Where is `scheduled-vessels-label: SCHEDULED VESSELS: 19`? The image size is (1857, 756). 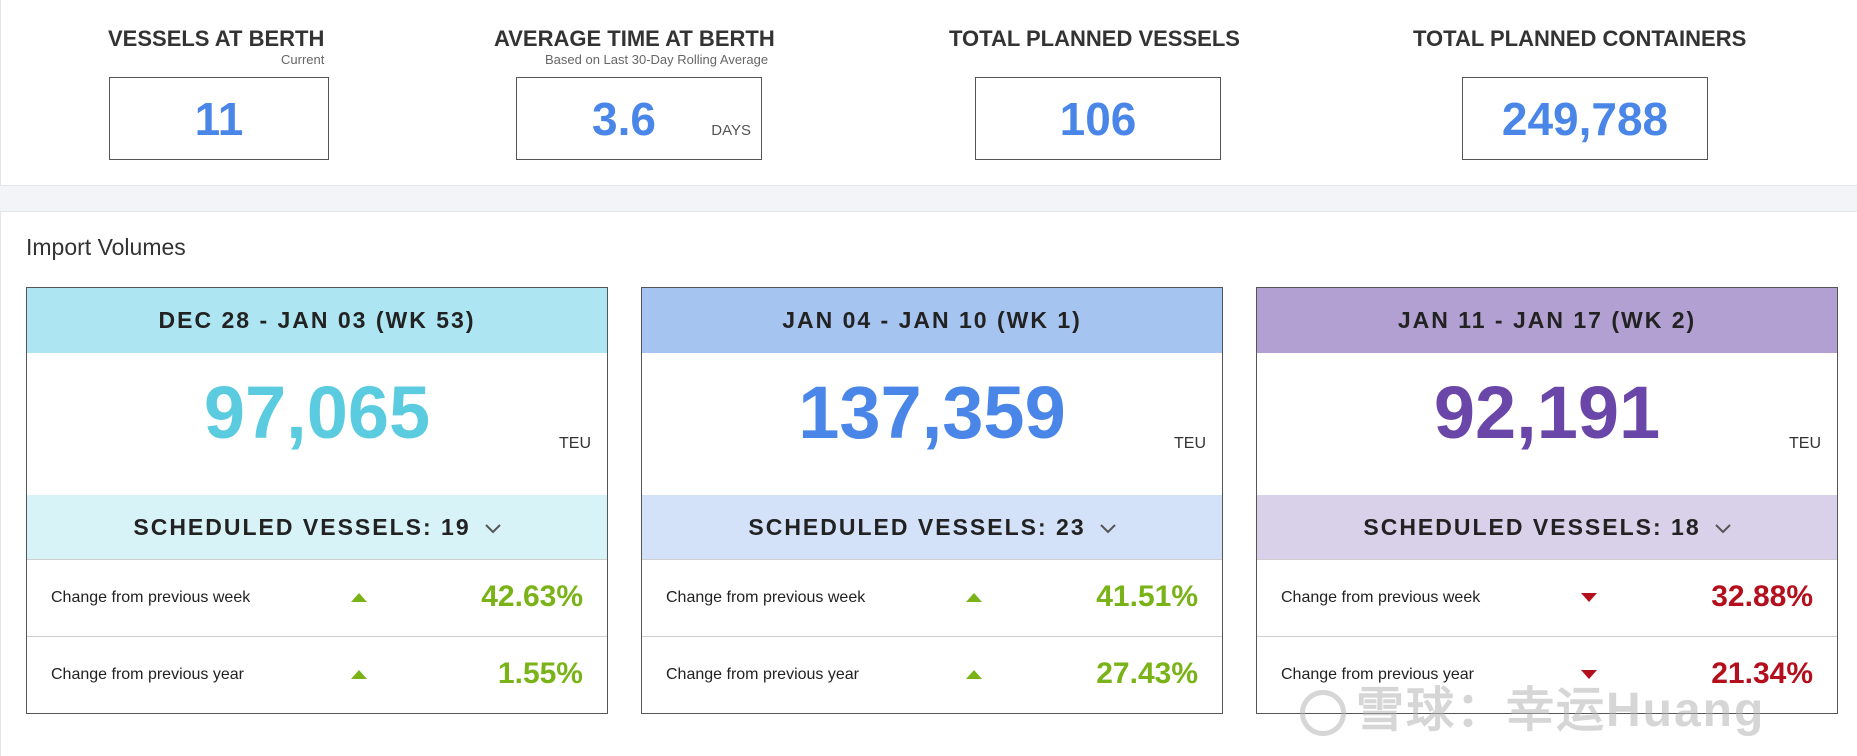
scheduled-vessels-label: SCHEDULED VESSELS: 19 is located at coordinates (302, 527).